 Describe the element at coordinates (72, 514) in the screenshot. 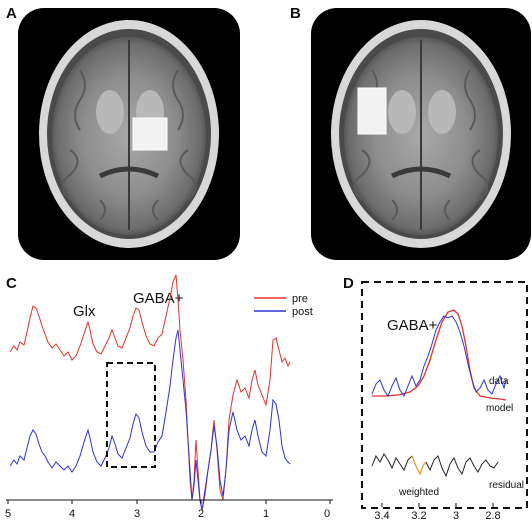

I see `x-tick-label: 4` at that location.